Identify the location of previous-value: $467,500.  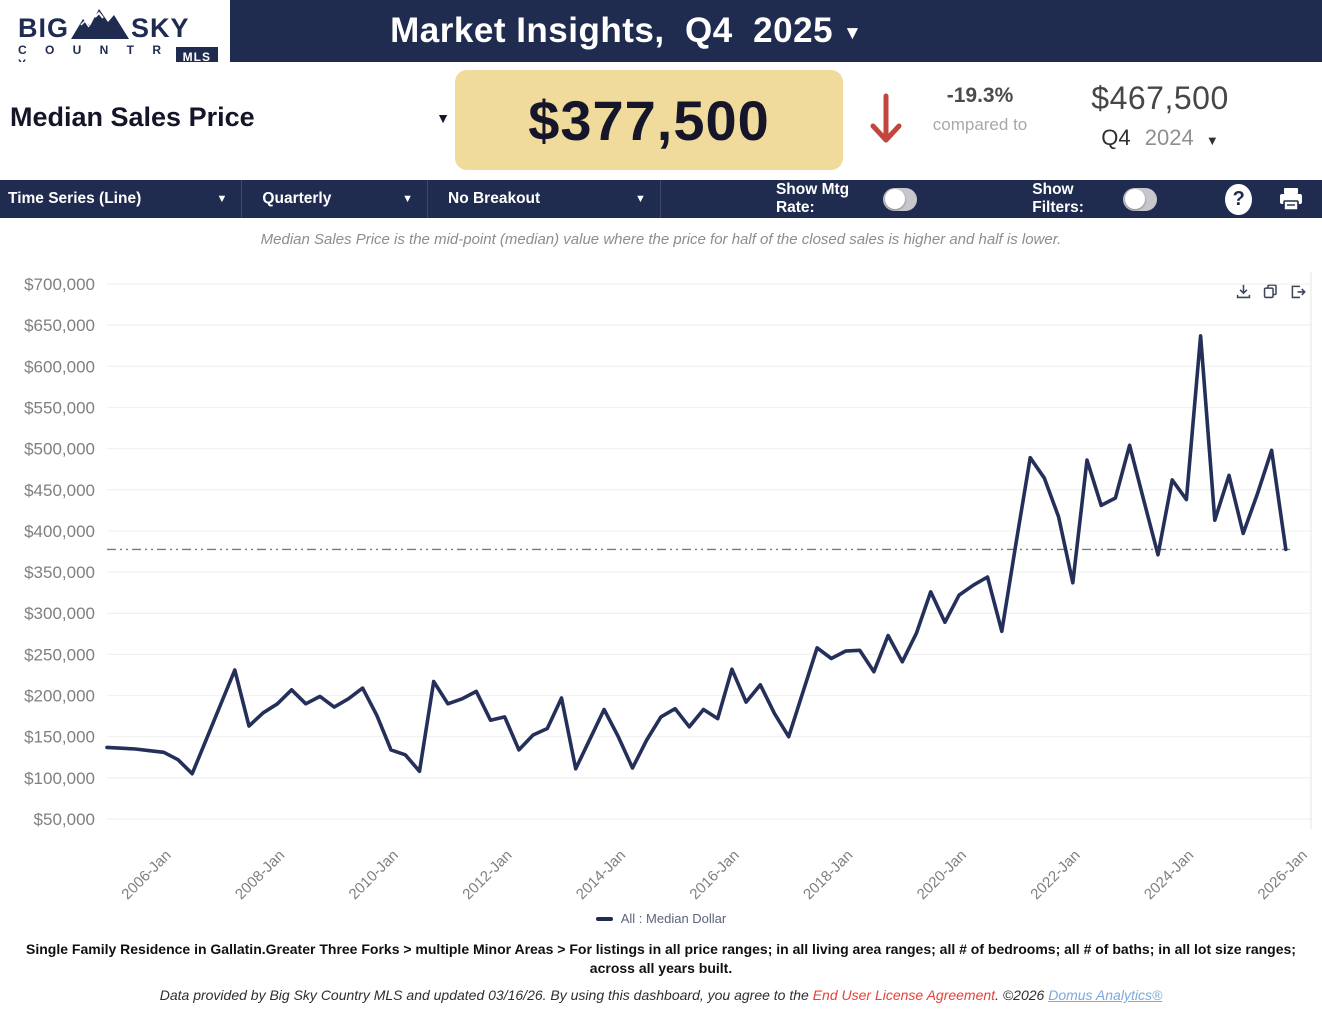
(1160, 98).